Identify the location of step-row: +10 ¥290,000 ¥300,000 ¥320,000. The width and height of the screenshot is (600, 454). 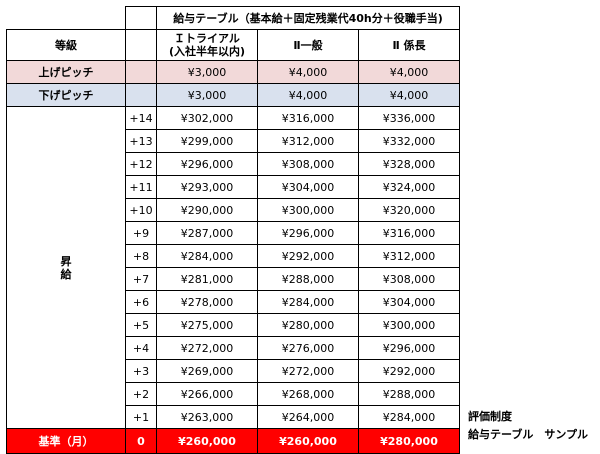
(233, 210).